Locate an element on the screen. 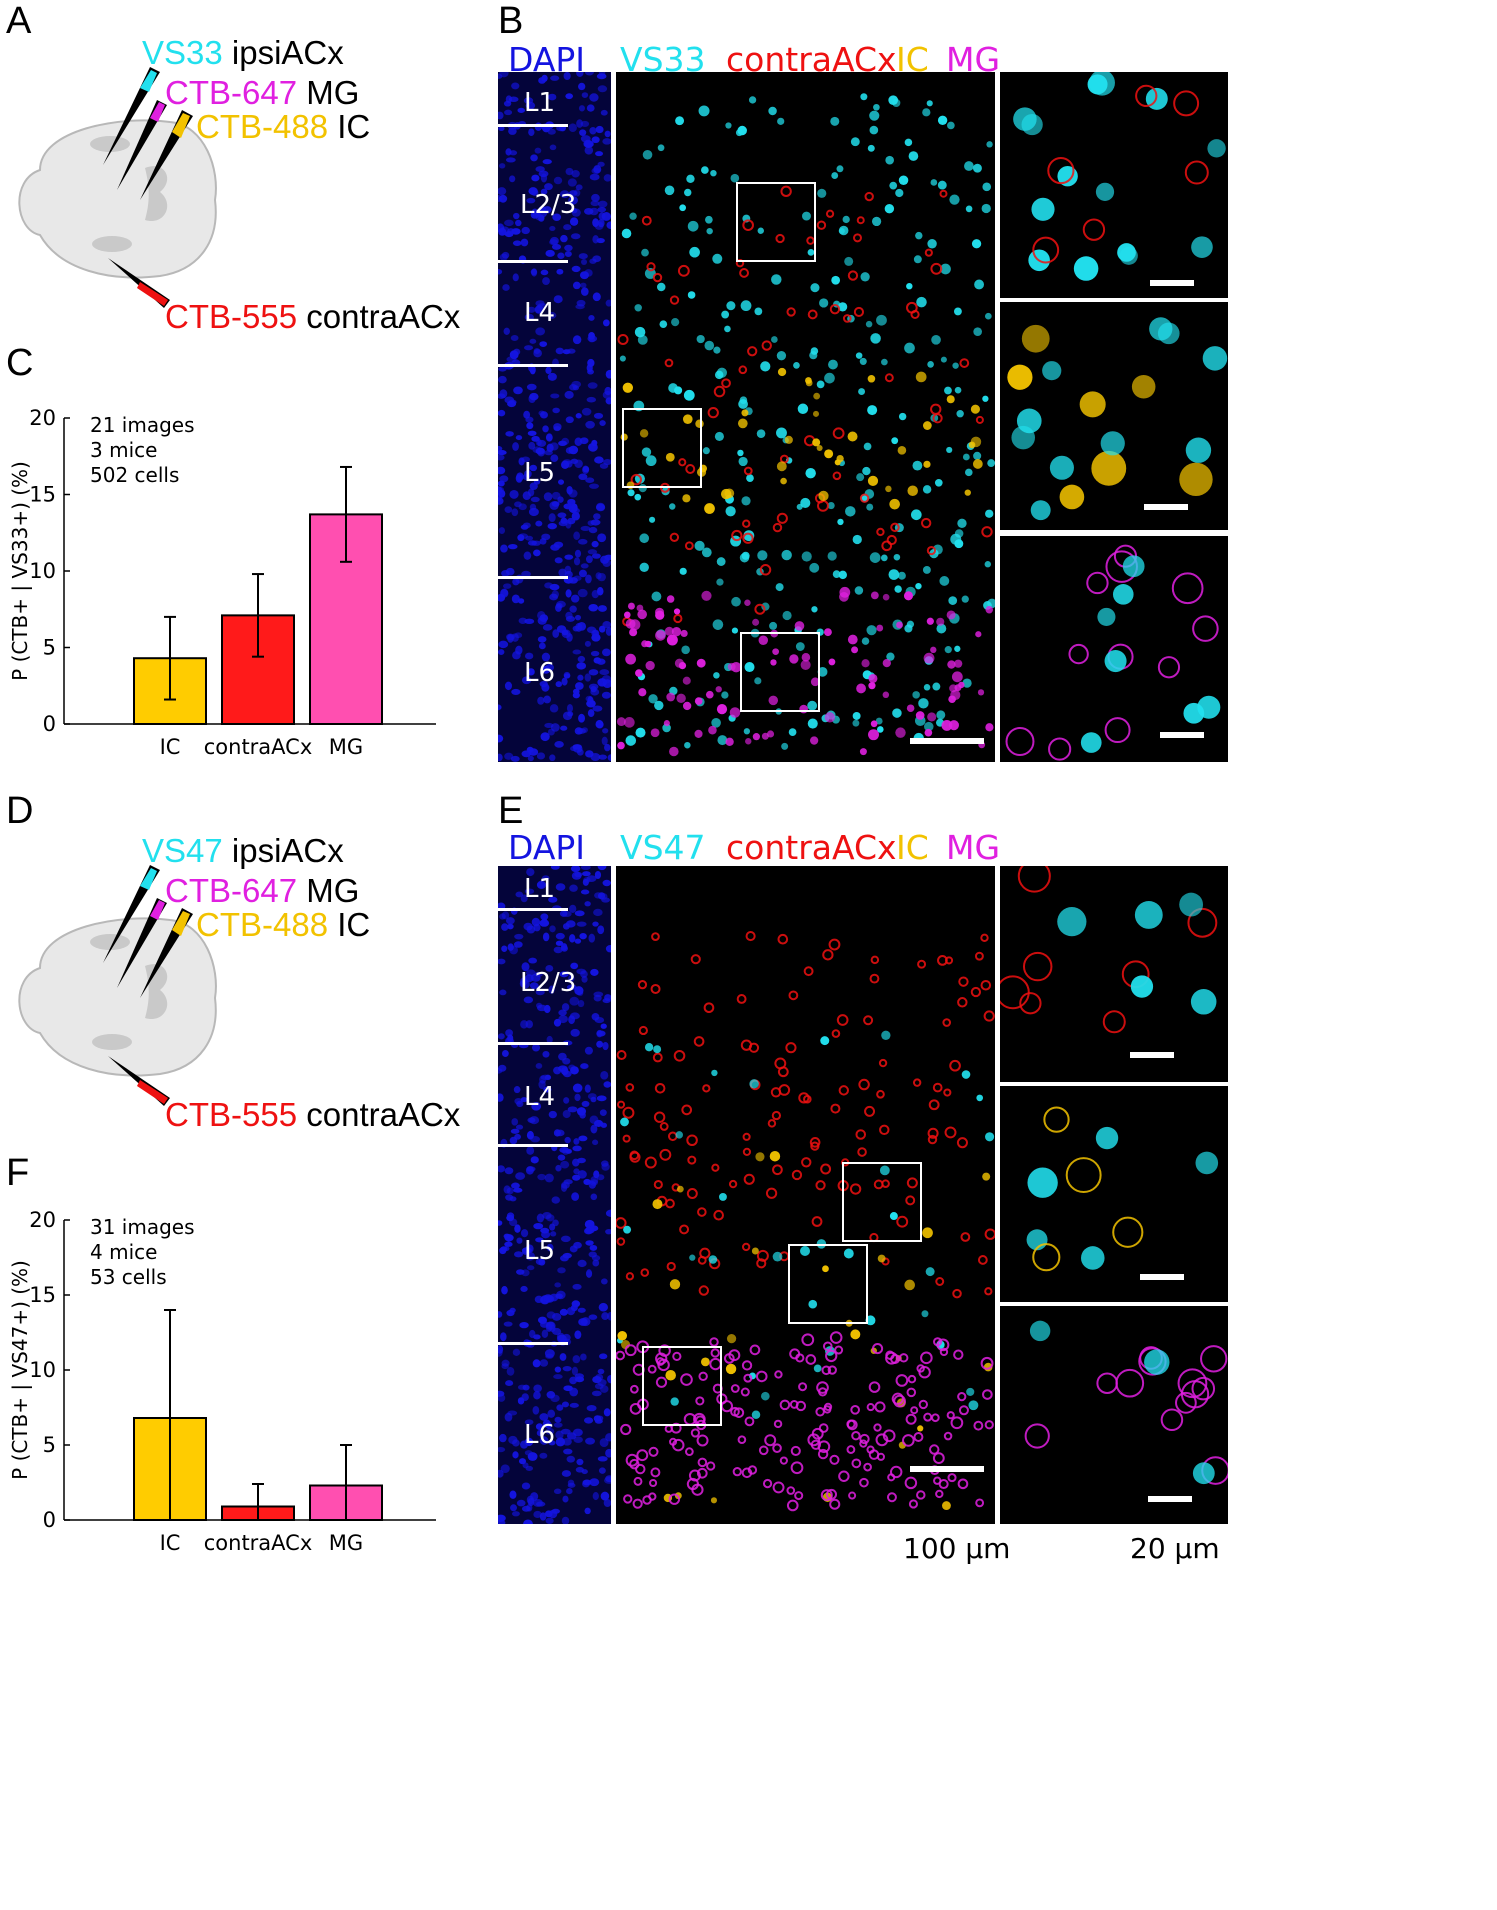  probe-mg-target: MG is located at coordinates (333, 92).